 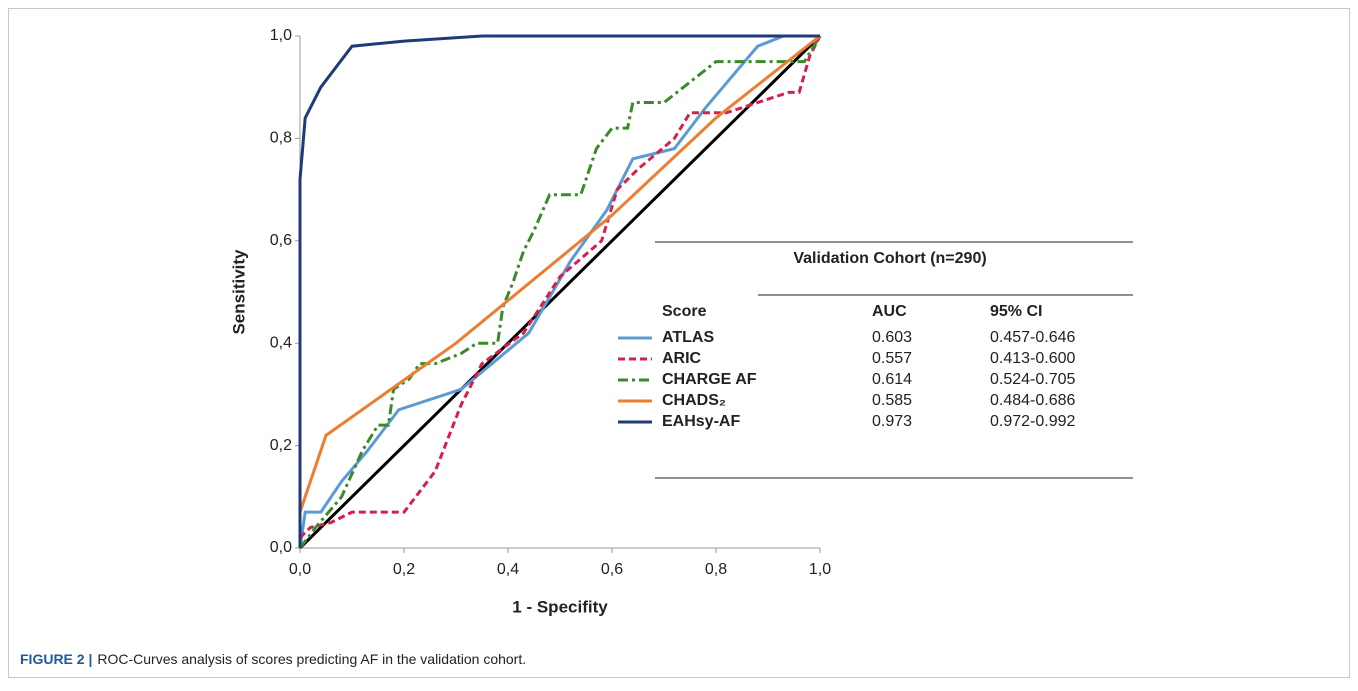 What do you see at coordinates (404, 569) in the screenshot?
I see `x-tick-label: 0,2` at bounding box center [404, 569].